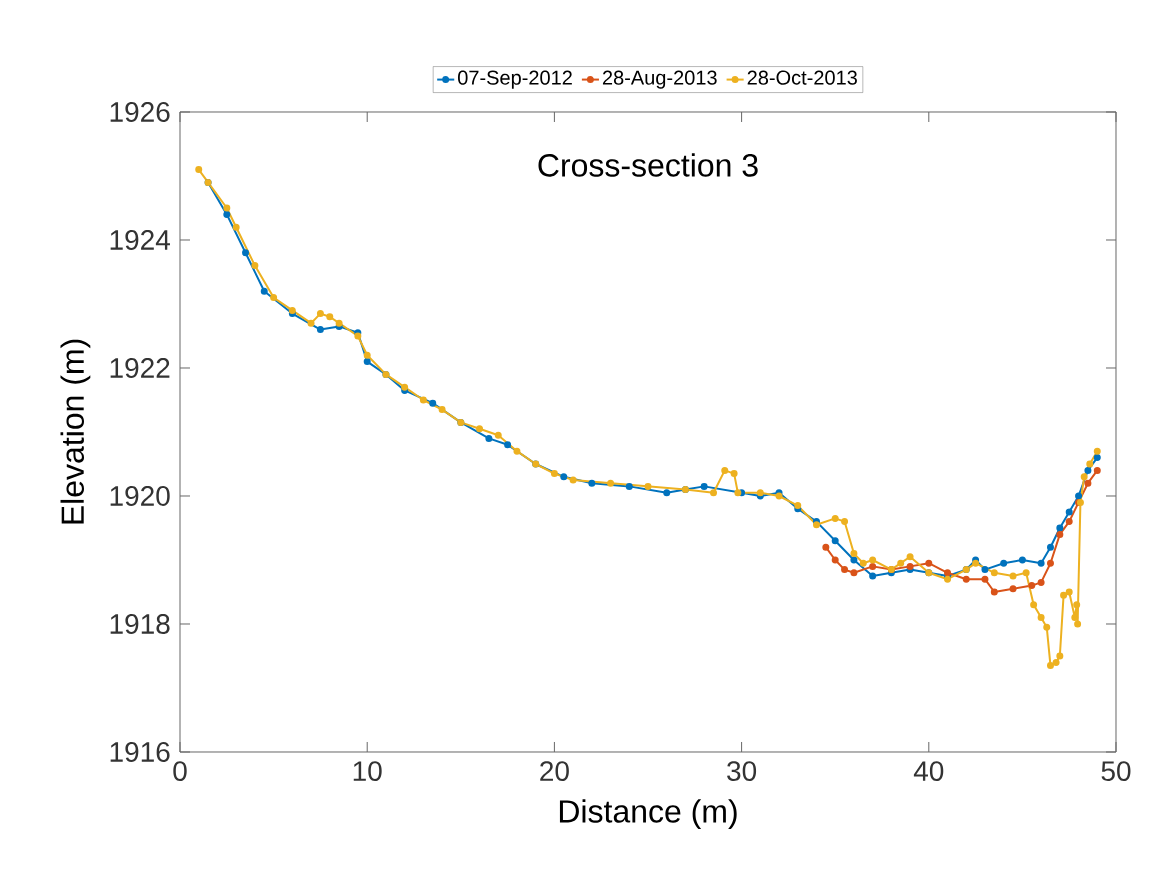  I want to click on y-tick-label: 1918, so click(140, 624).